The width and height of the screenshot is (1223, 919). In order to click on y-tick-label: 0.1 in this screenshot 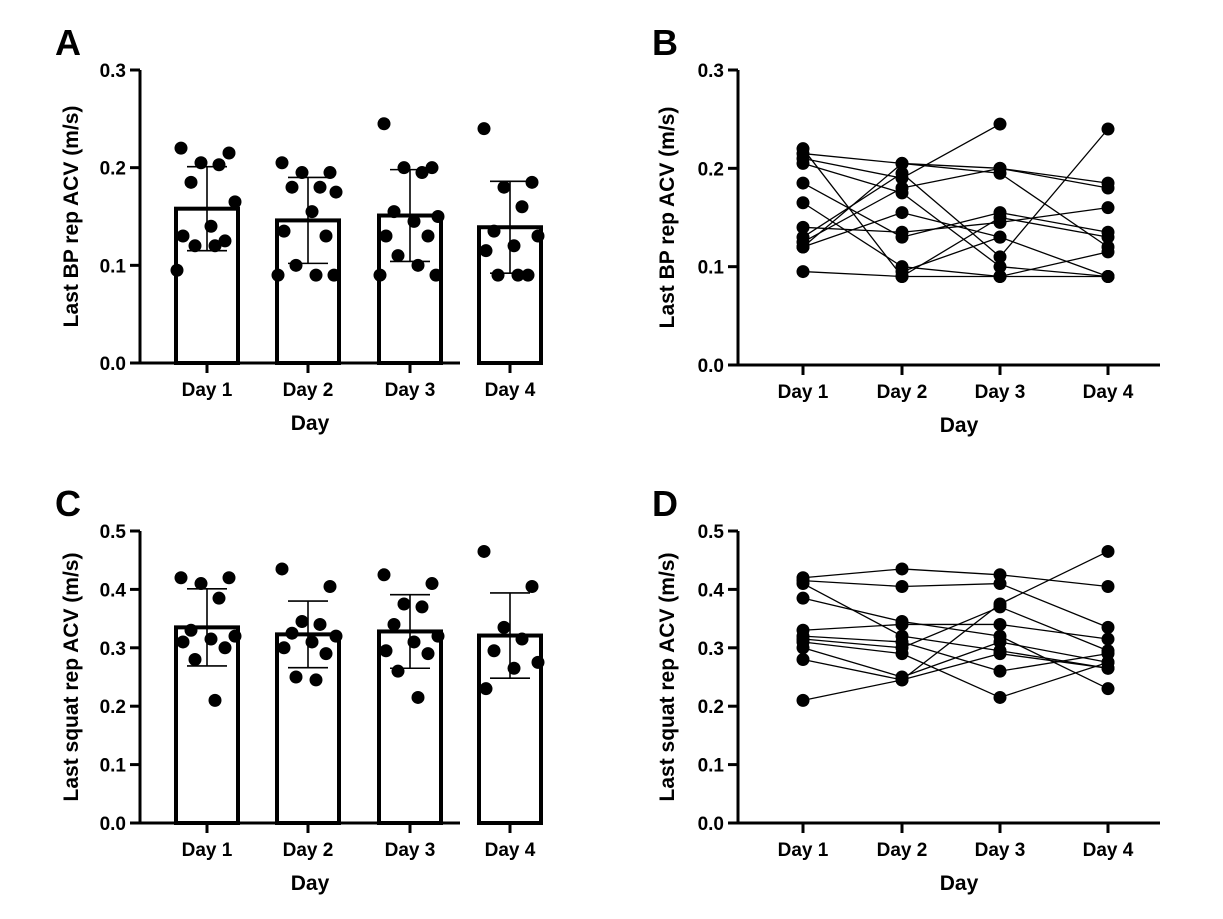, I will do `click(711, 766)`.